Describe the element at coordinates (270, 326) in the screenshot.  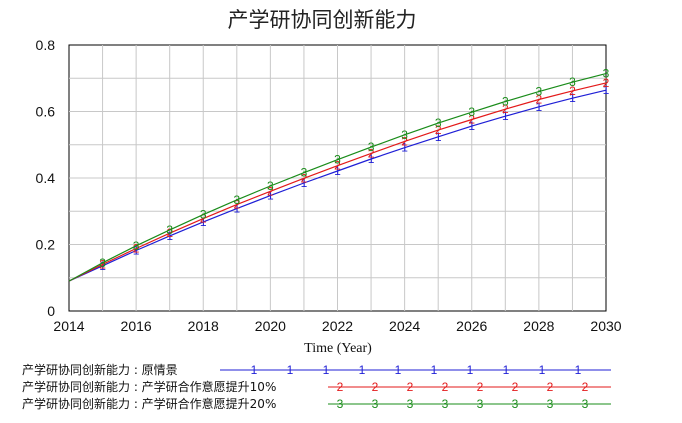
I see `x-tick-label: 2020` at that location.